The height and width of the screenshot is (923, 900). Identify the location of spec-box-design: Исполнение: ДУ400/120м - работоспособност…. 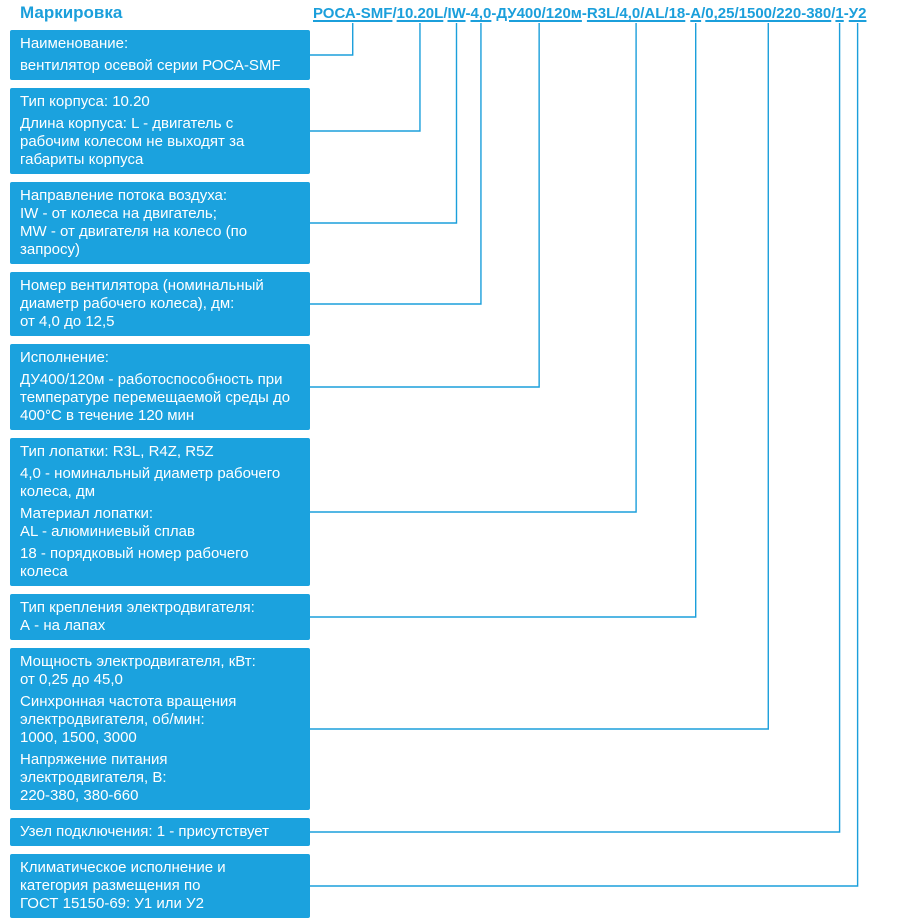
(160, 387).